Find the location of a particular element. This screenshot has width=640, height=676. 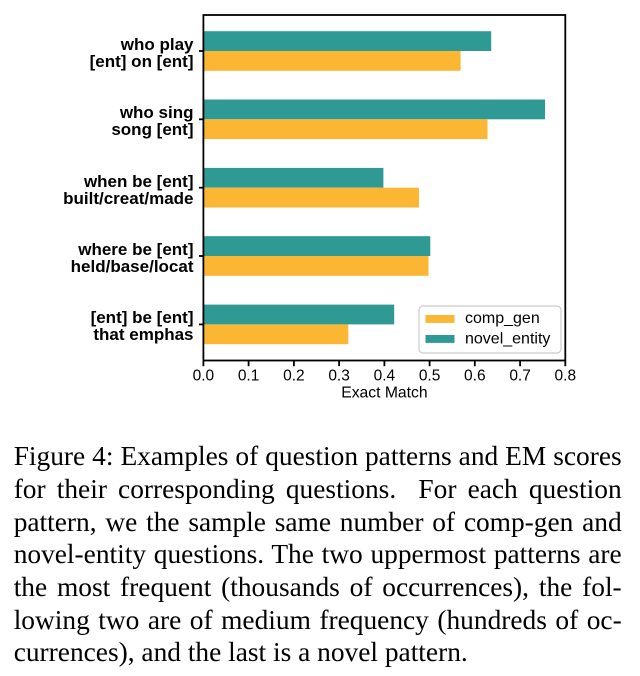

svg-text: 0.7 is located at coordinates (520, 375).